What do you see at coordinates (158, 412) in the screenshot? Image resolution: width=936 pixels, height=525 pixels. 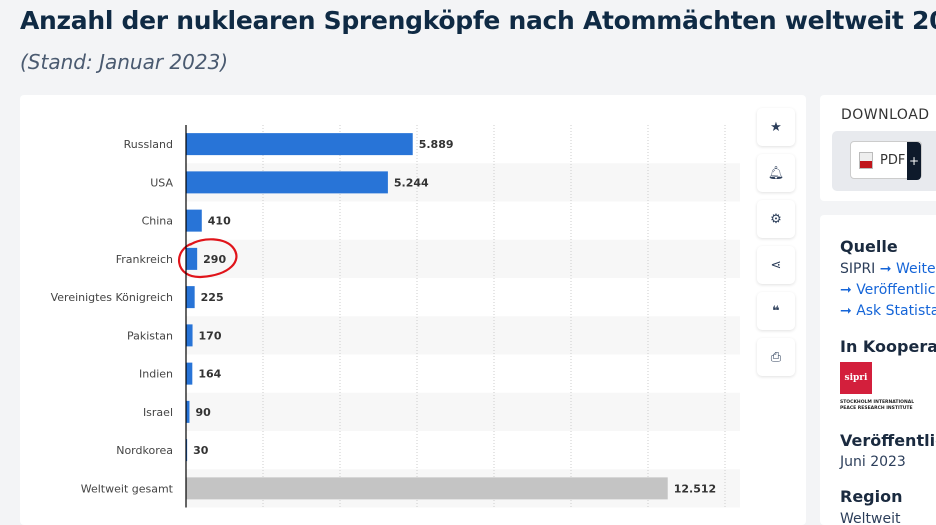 I see `category-label: Israel` at bounding box center [158, 412].